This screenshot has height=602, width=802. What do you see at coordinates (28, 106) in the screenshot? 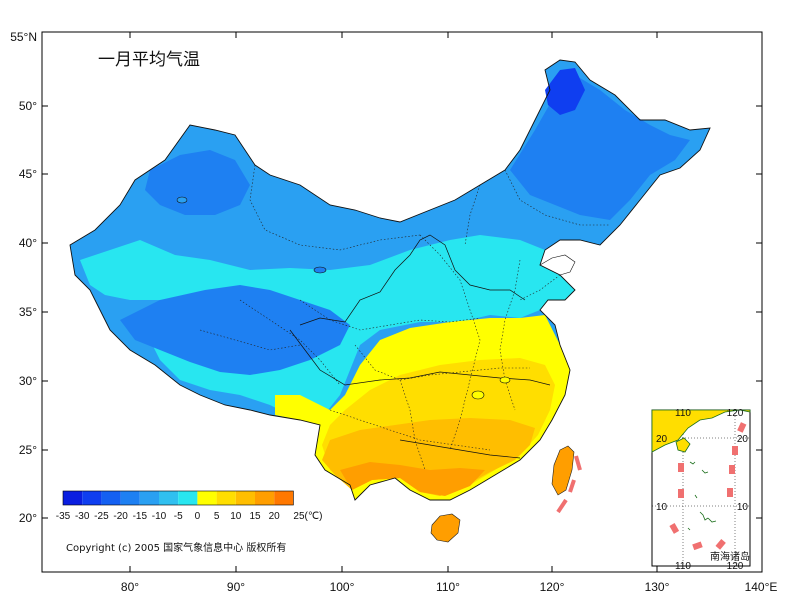
I see `y-tick-label: 50°` at bounding box center [28, 106].